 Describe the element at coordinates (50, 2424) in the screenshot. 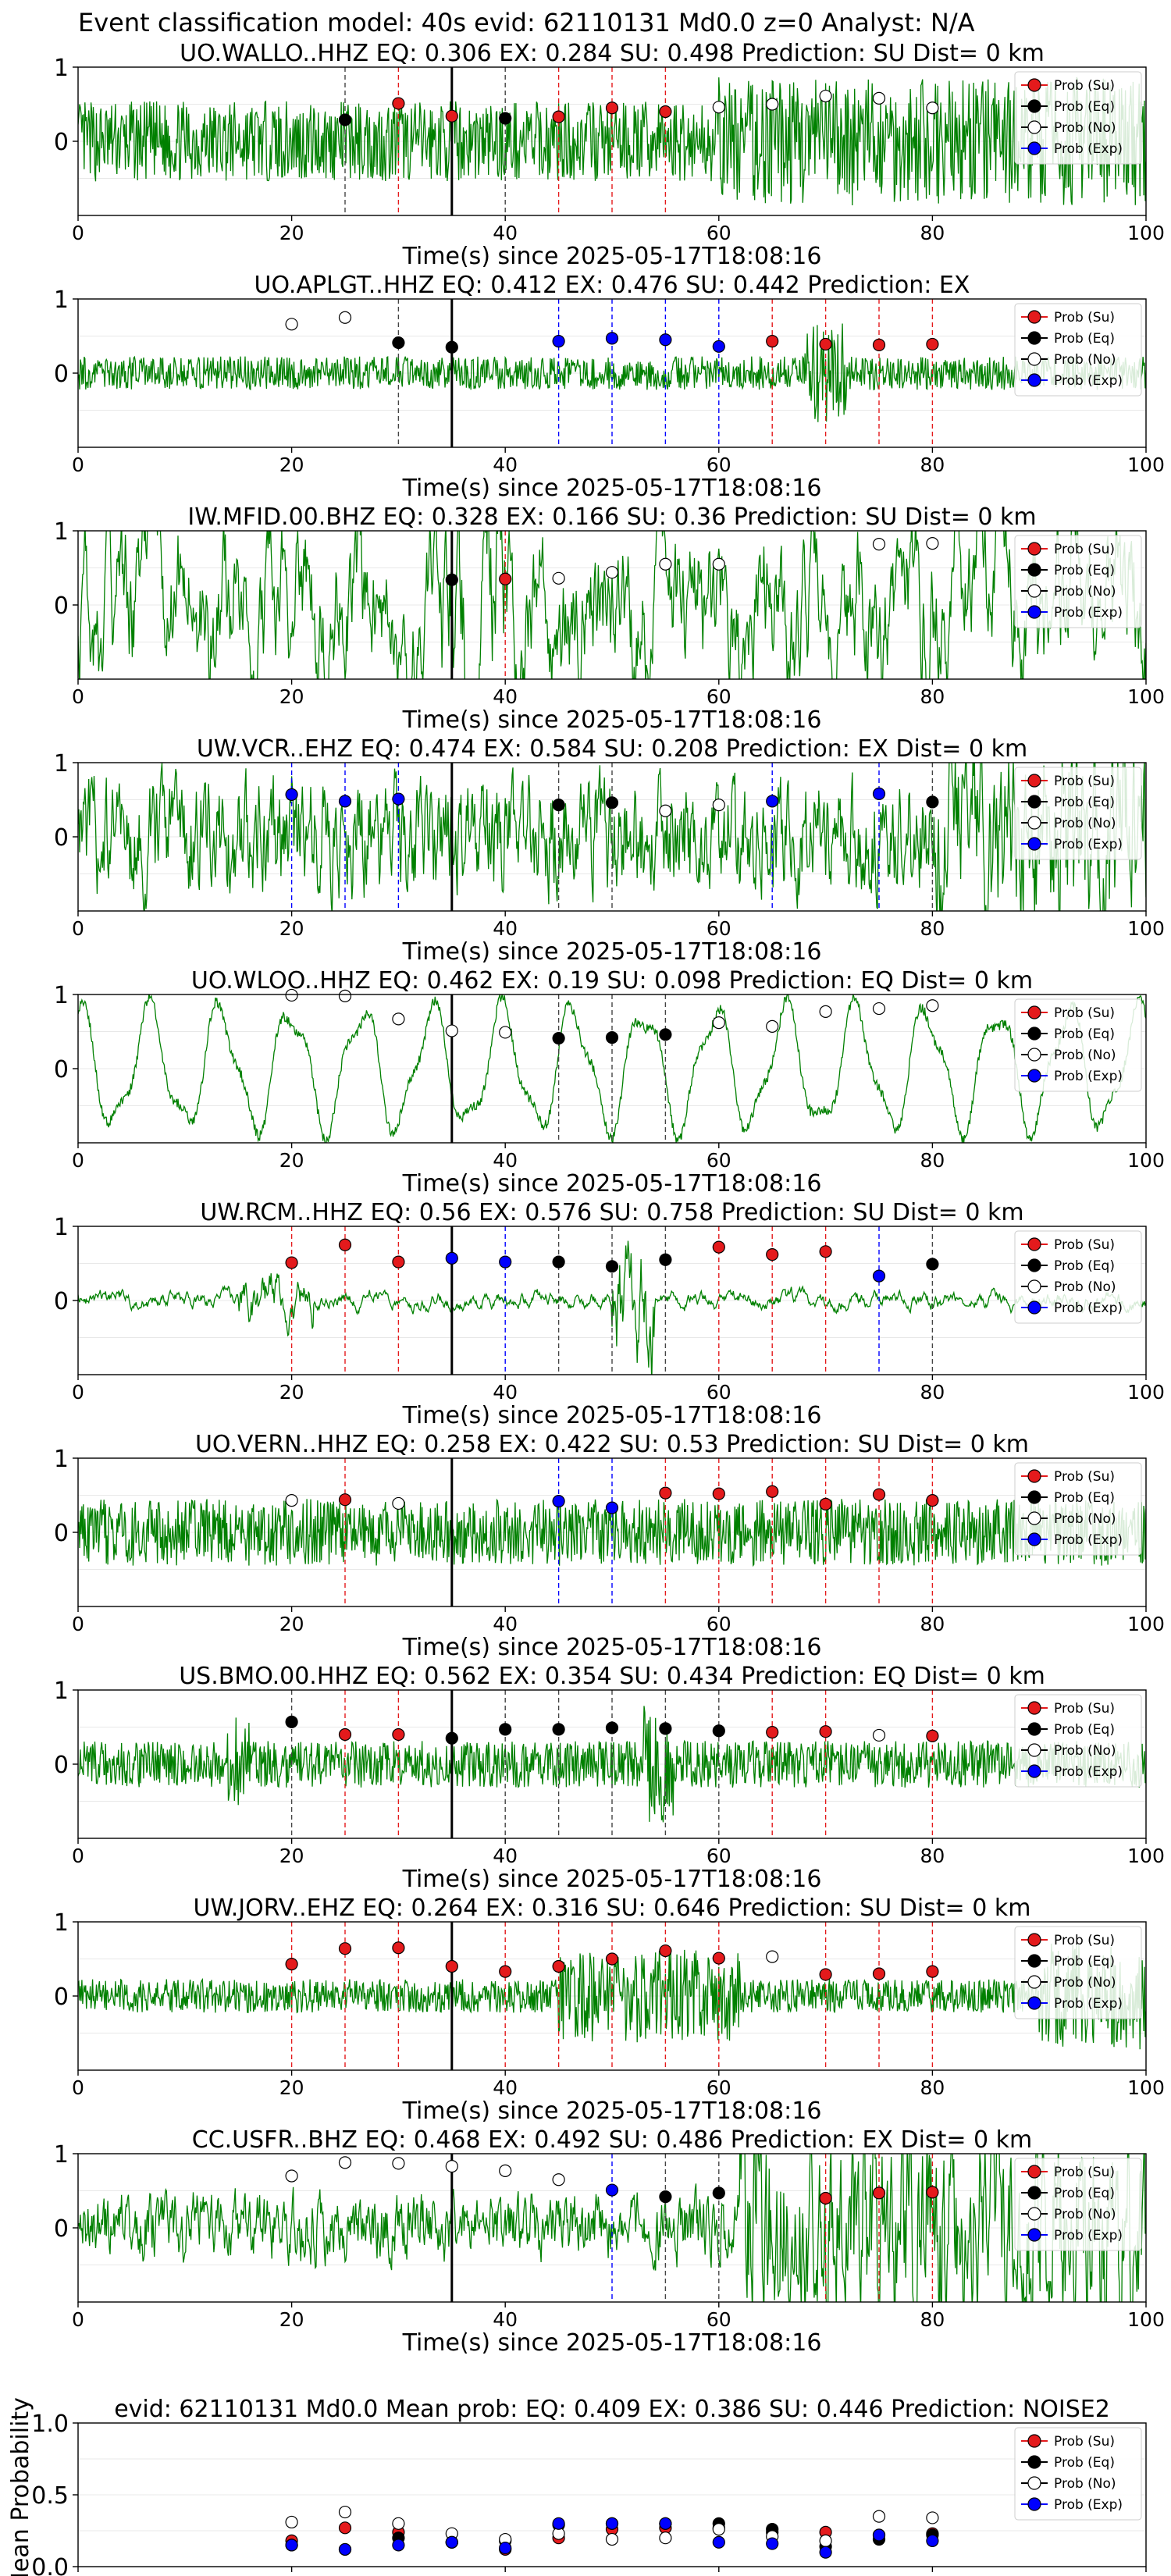

I see `y-tick-label: 1.0` at that location.